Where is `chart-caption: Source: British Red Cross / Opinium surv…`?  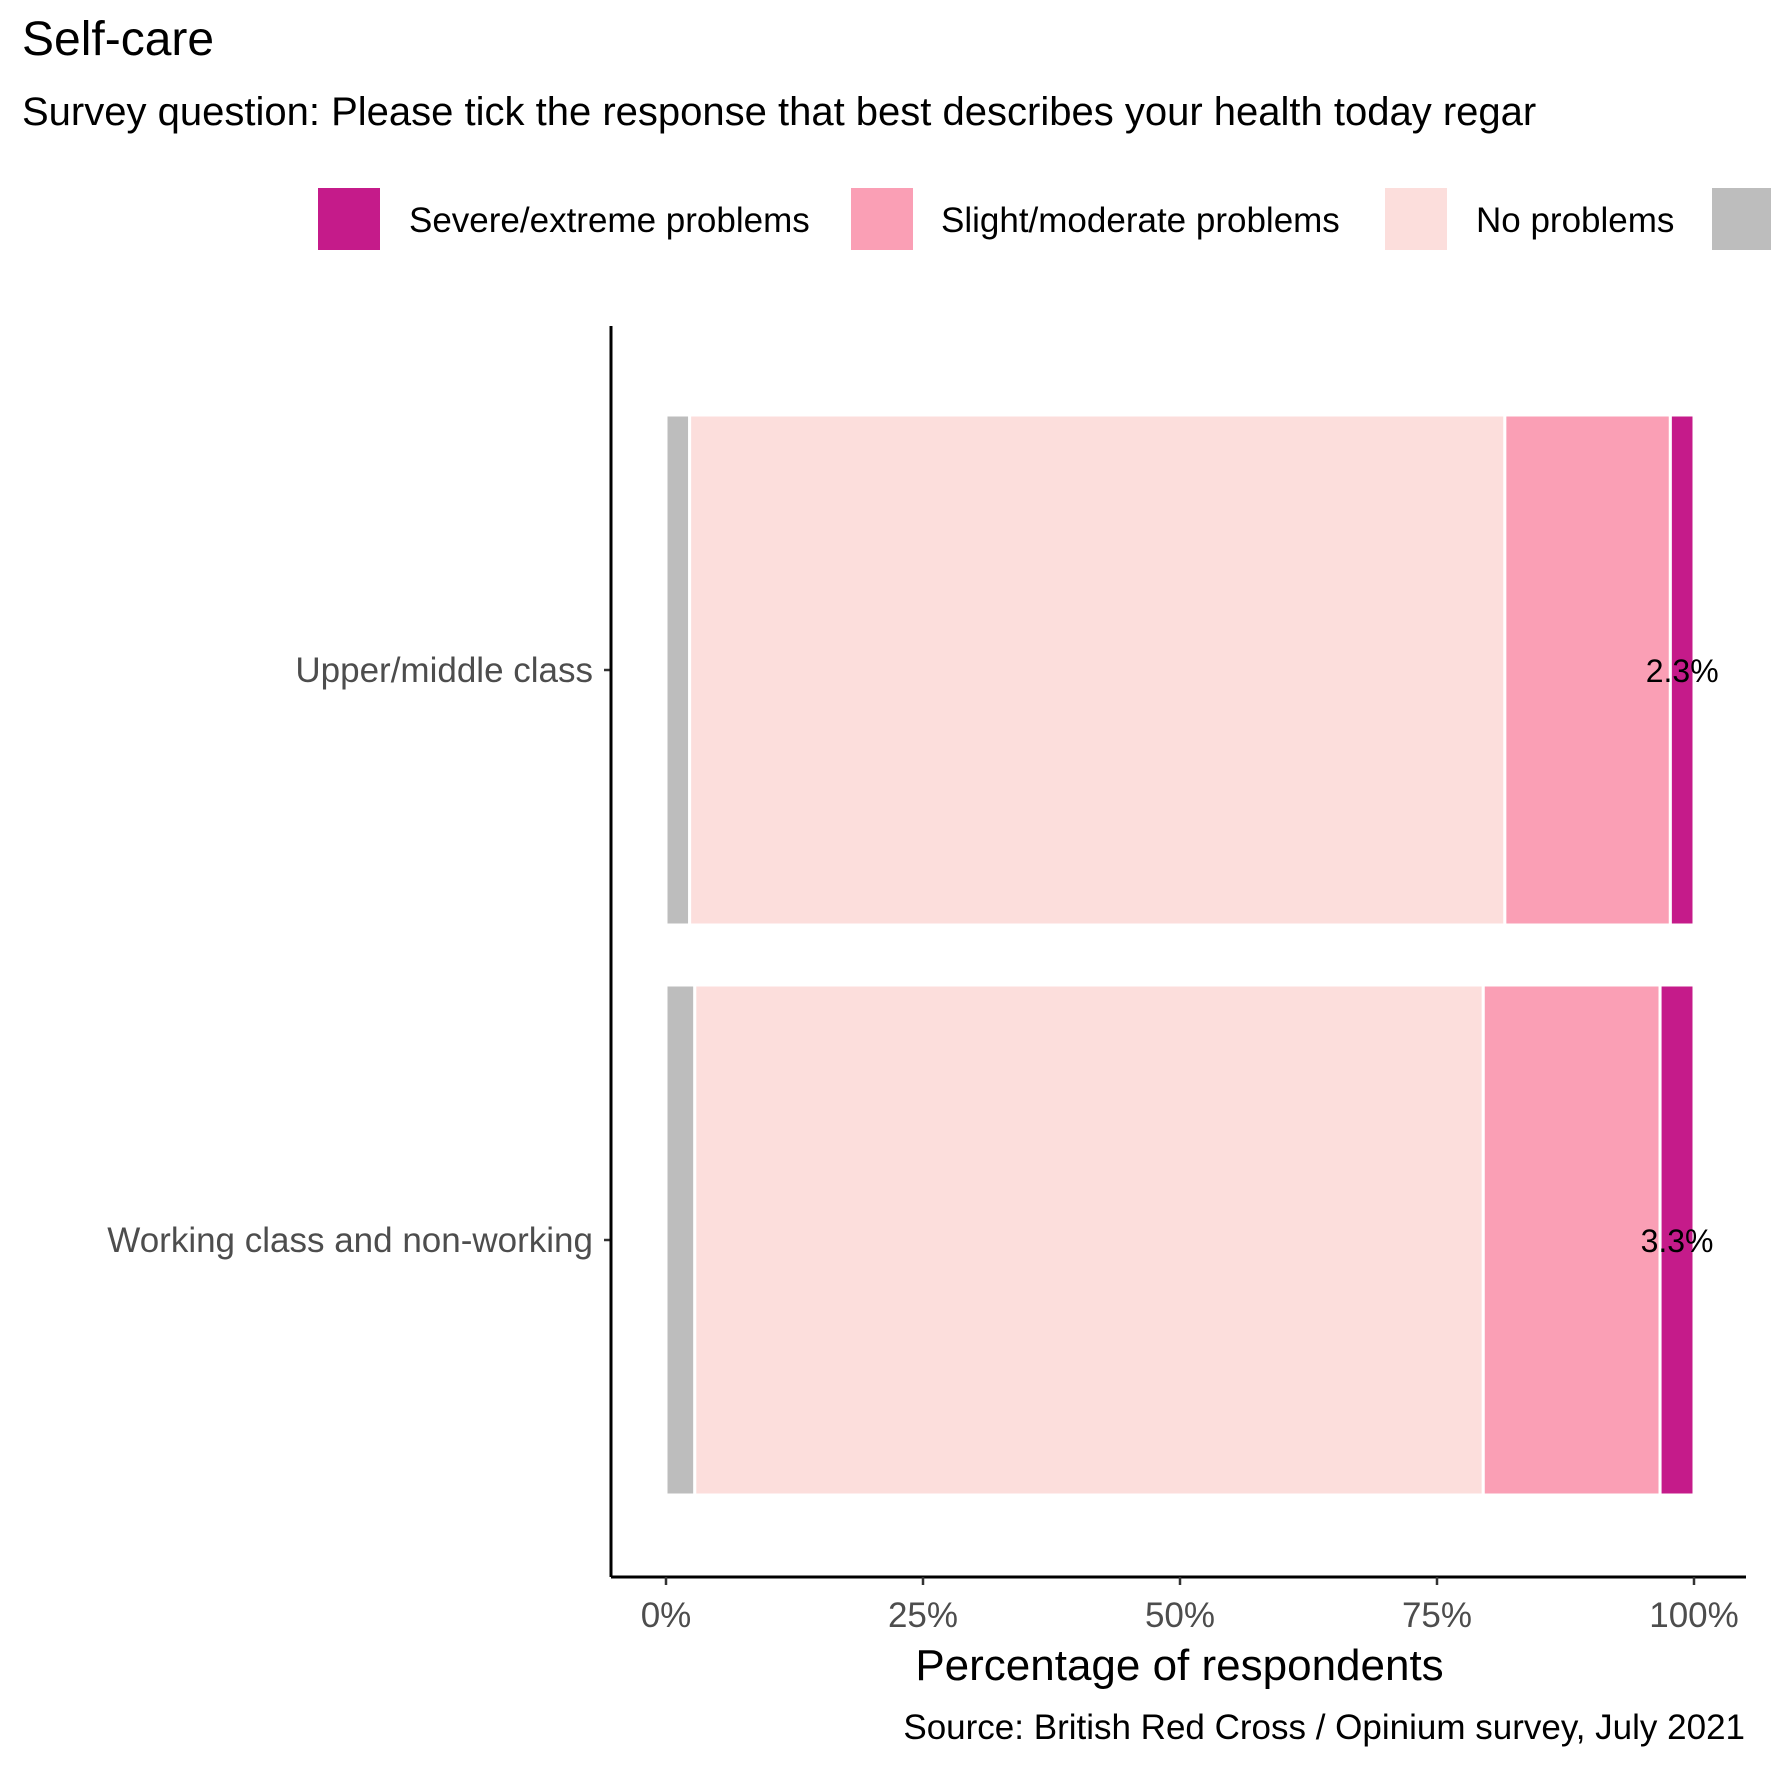 chart-caption: Source: British Red Cross / Opinium surv… is located at coordinates (1324, 1727).